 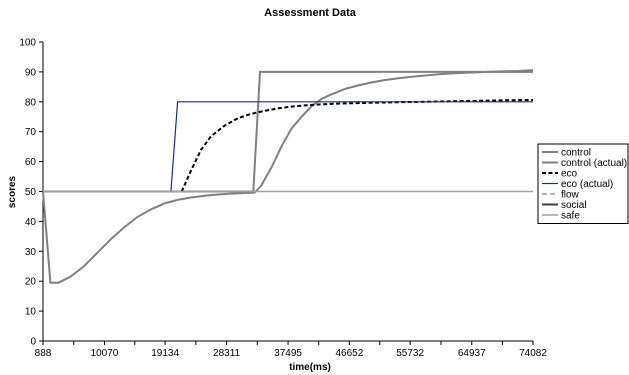 What do you see at coordinates (31, 282) in the screenshot?
I see `y-tick-label: 20` at bounding box center [31, 282].